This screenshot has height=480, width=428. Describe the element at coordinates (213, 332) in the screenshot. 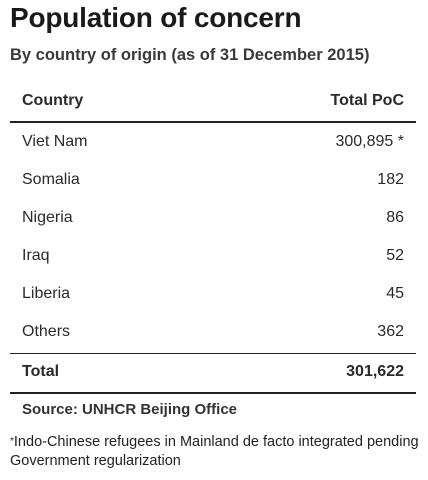

I see `table-row: Others 362` at that location.